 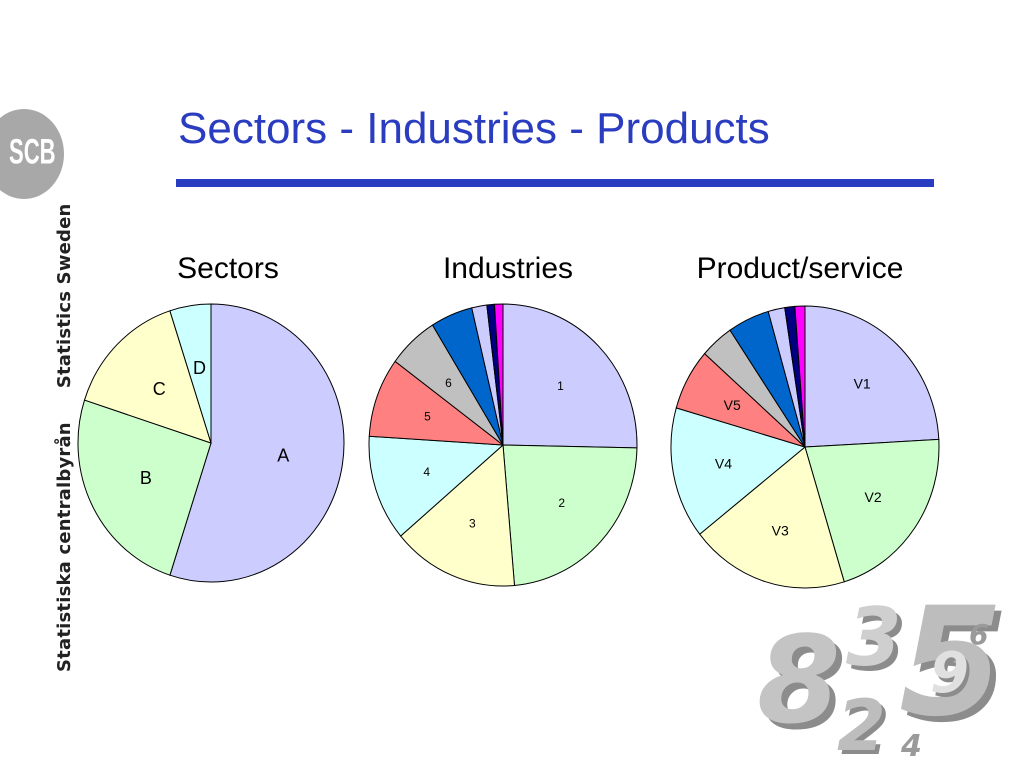 I want to click on pie-label-v3: V3, so click(x=780, y=530).